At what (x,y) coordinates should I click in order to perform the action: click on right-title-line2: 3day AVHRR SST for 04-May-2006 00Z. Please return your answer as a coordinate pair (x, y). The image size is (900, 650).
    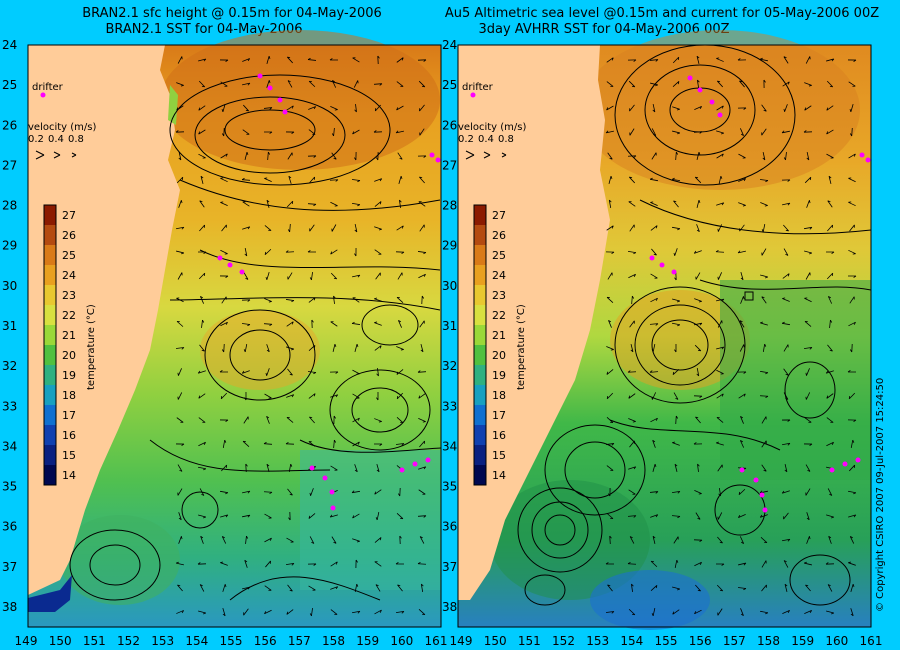
    Looking at the image, I should click on (603, 29).